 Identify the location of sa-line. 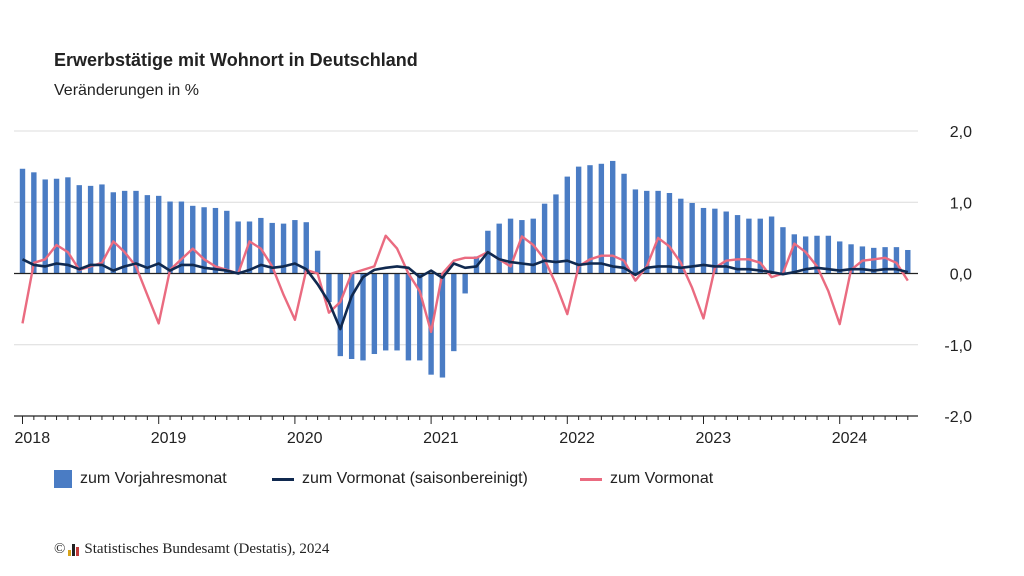
(465, 290).